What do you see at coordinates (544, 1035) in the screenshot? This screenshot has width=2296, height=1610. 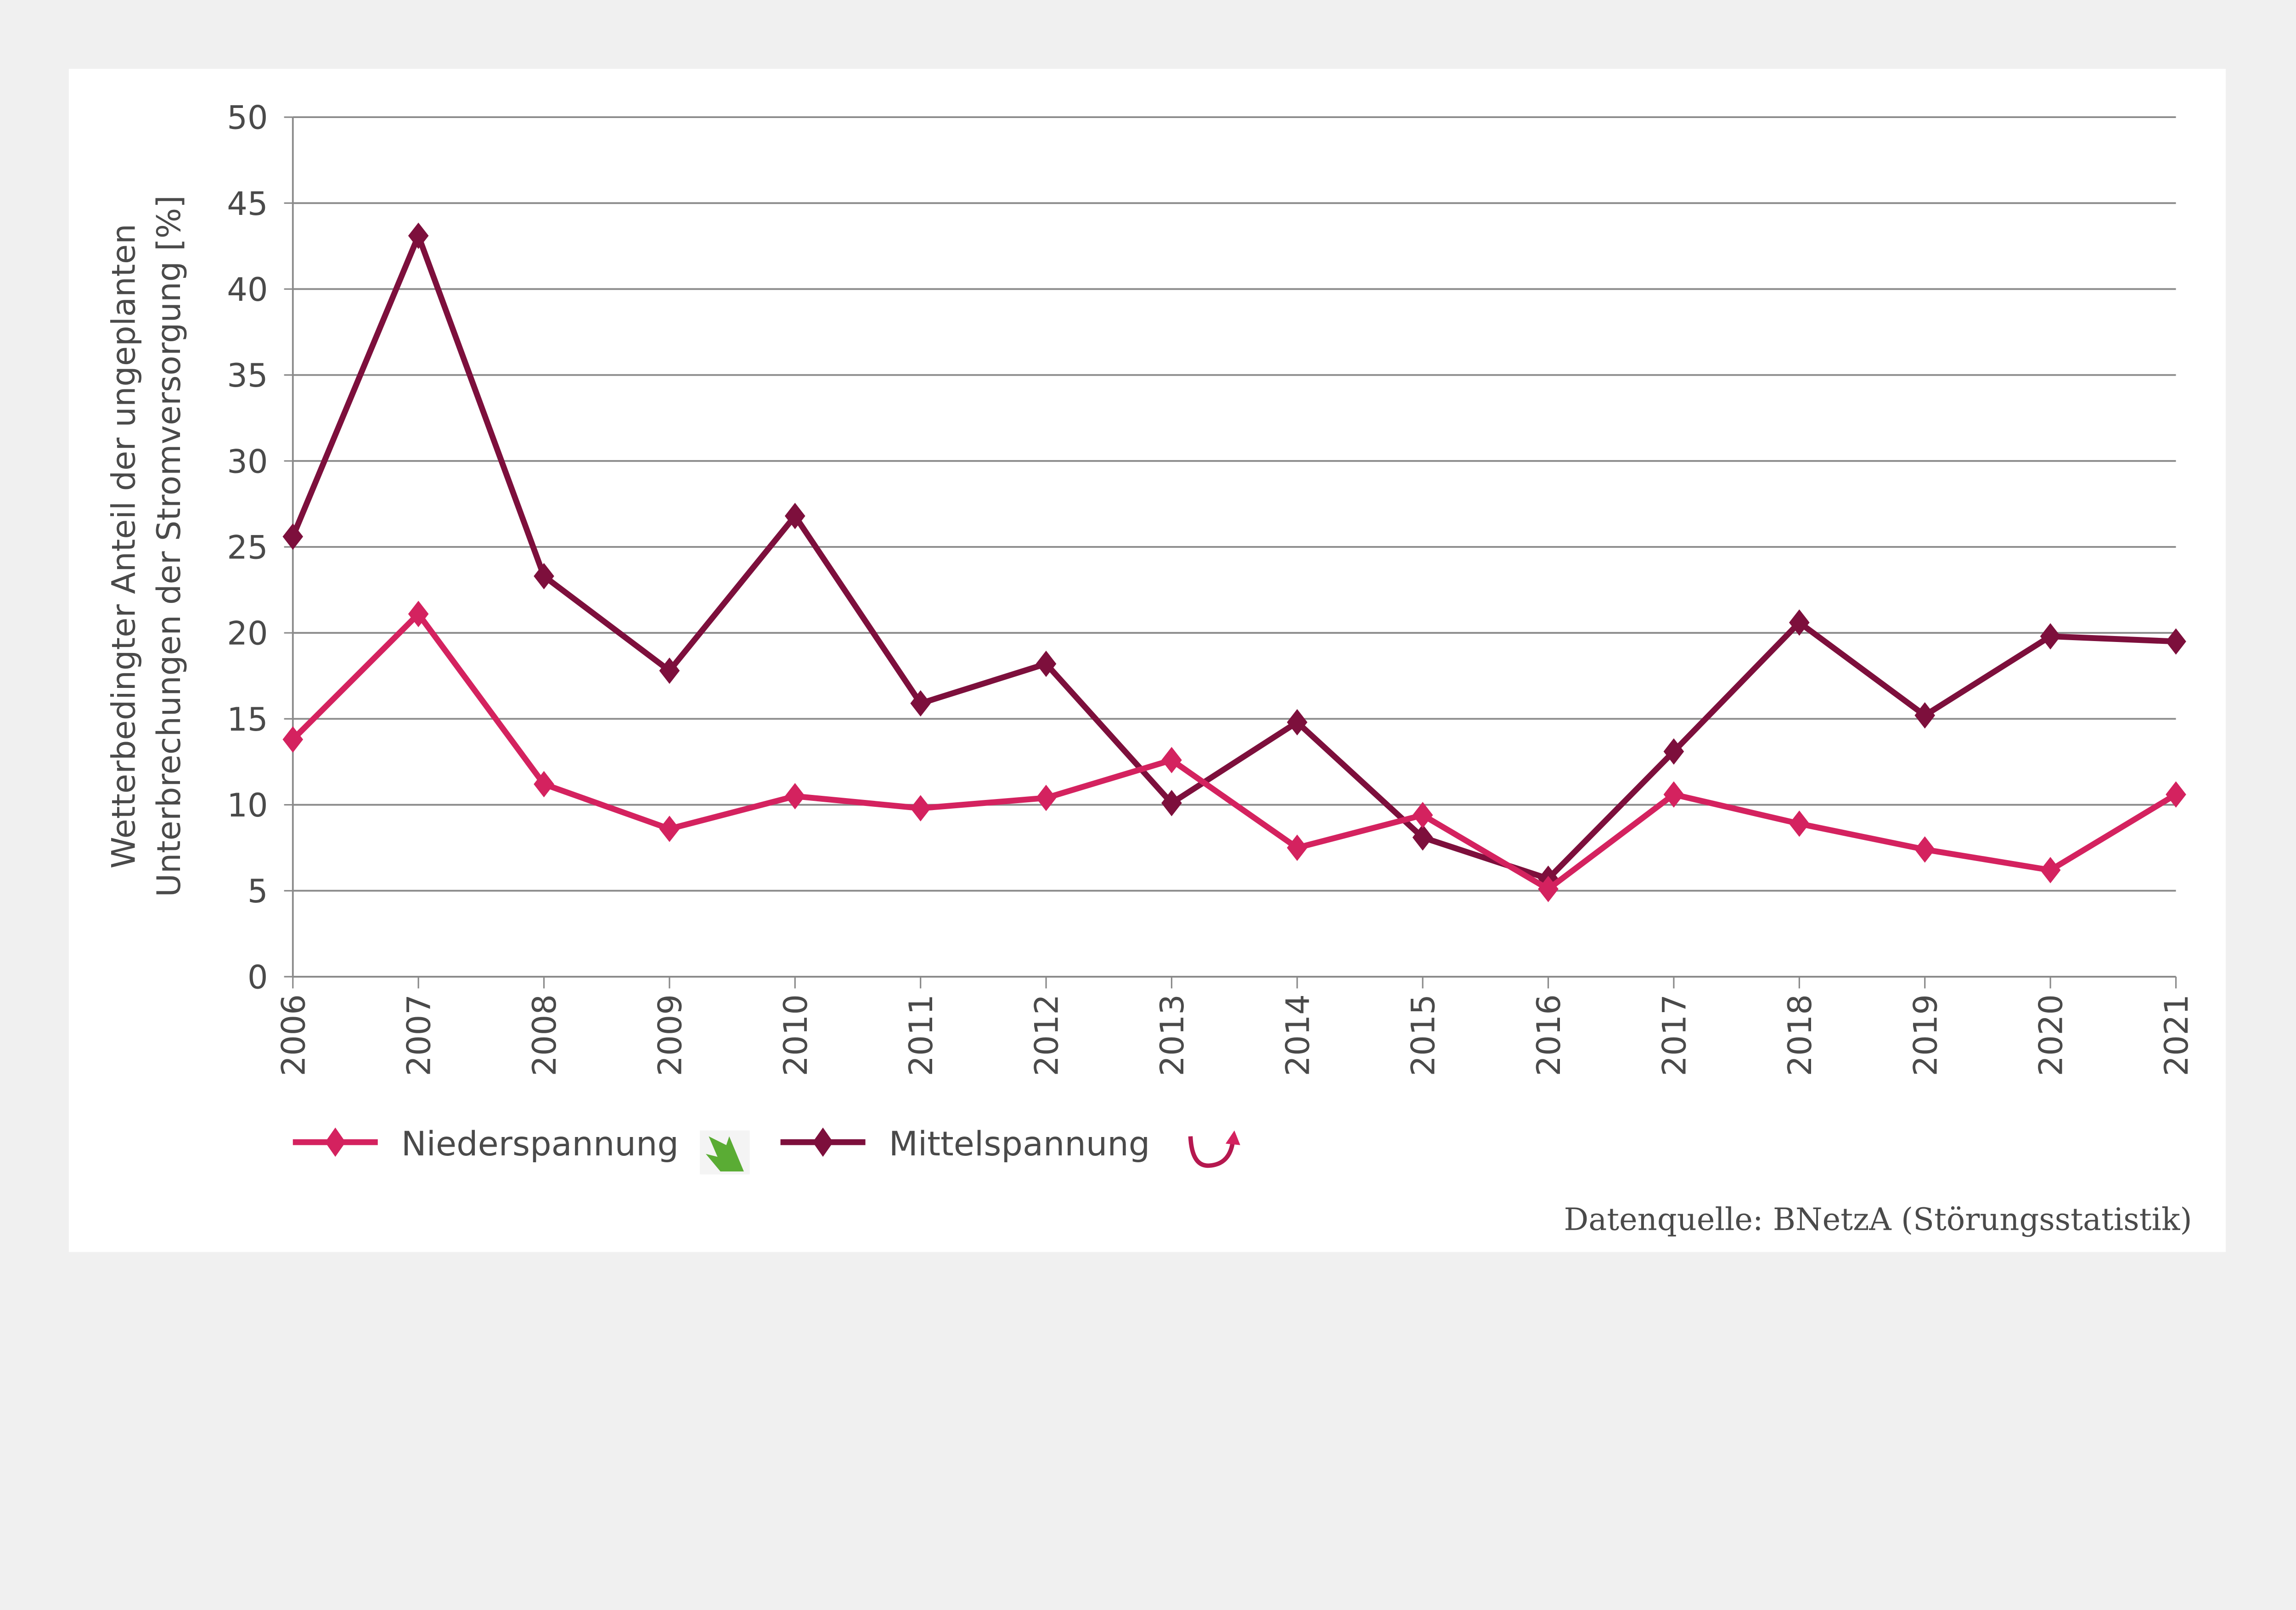 I see `x-tick-label: 2008` at bounding box center [544, 1035].